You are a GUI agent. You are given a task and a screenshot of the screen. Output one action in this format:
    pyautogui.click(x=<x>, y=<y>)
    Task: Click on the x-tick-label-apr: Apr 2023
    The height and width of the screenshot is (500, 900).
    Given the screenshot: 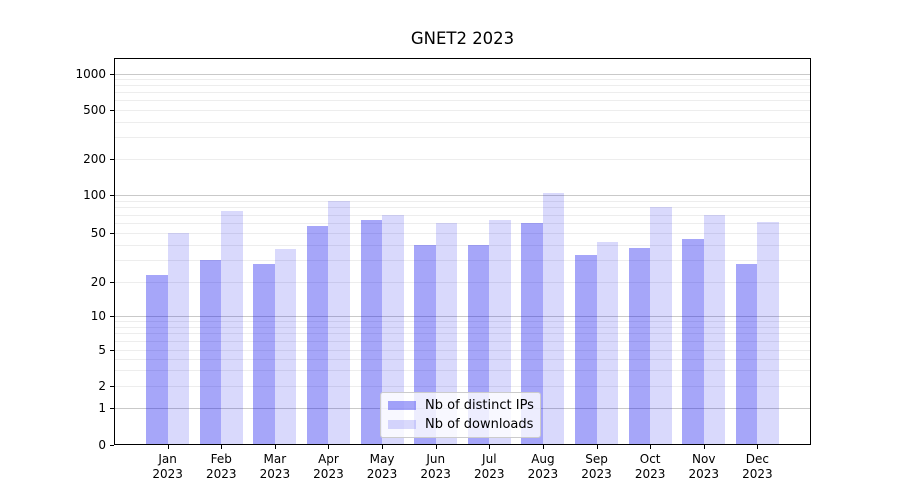 What is the action you would take?
    pyautogui.click(x=328, y=466)
    